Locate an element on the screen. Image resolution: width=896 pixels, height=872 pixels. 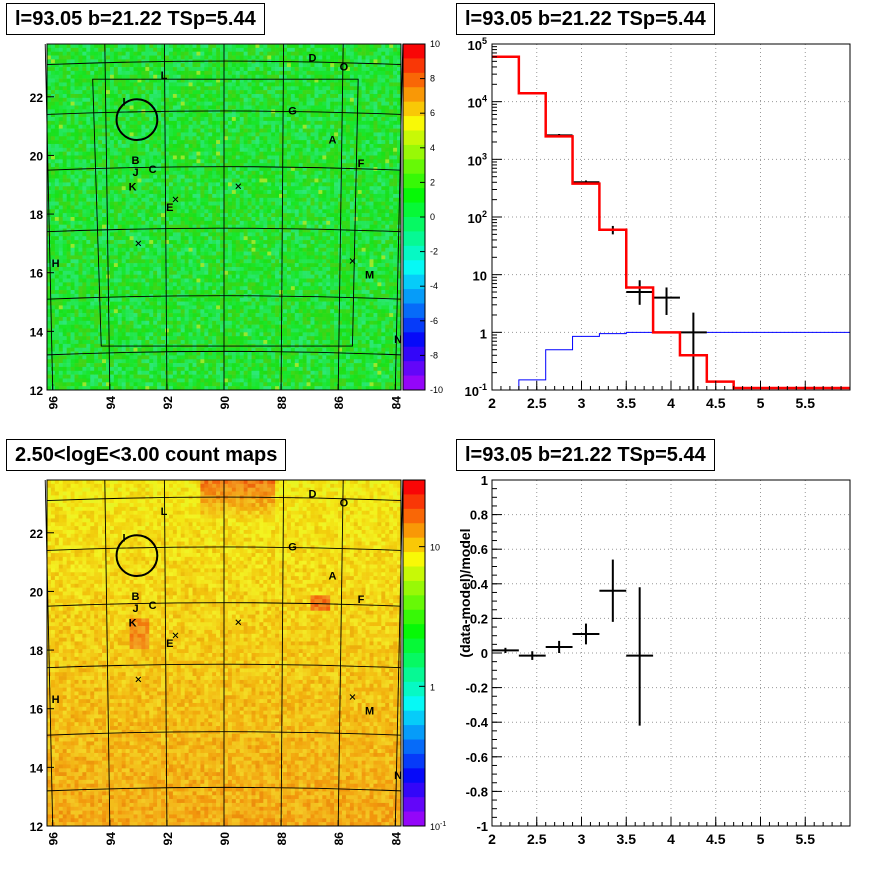
x-tick-label: 84 is located at coordinates (396, 839).